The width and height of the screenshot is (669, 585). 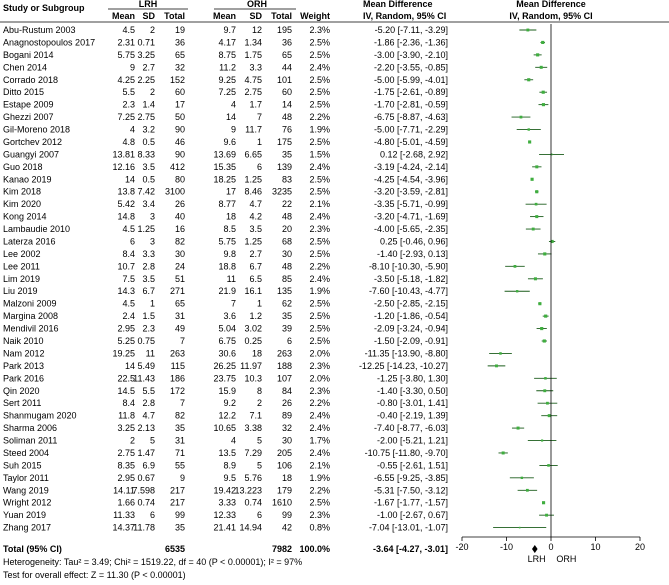 What do you see at coordinates (123, 16) in the screenshot?
I see `mean1-header: Mean` at bounding box center [123, 16].